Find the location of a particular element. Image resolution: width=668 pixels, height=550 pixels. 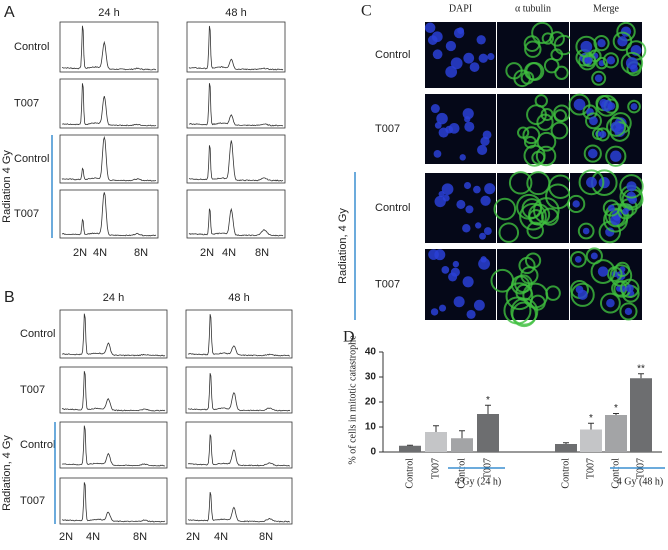

significance: ** is located at coordinates (641, 368).